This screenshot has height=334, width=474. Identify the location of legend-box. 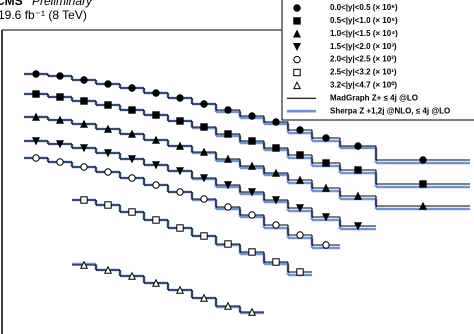
(377, 60).